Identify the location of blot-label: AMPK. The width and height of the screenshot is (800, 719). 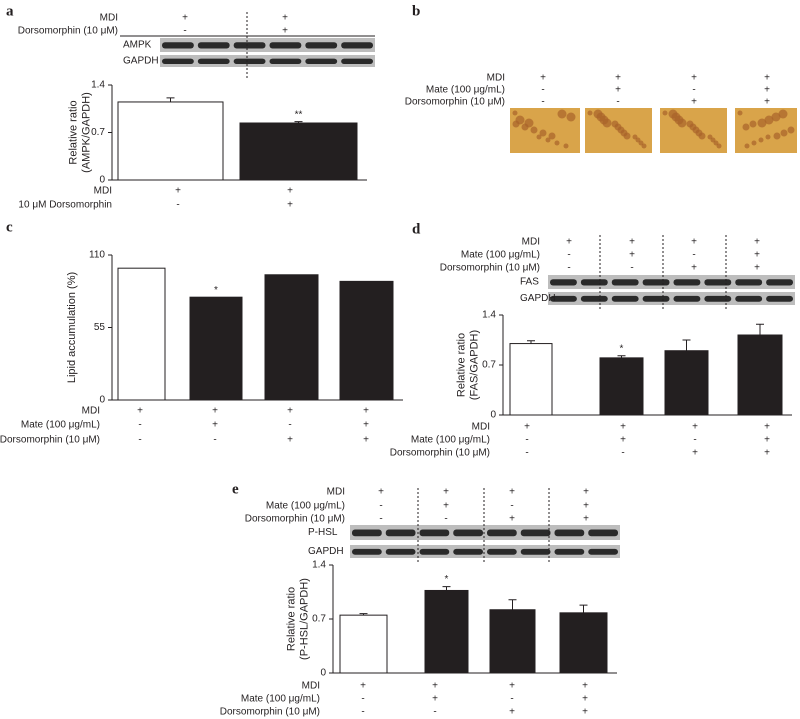
(137, 45).